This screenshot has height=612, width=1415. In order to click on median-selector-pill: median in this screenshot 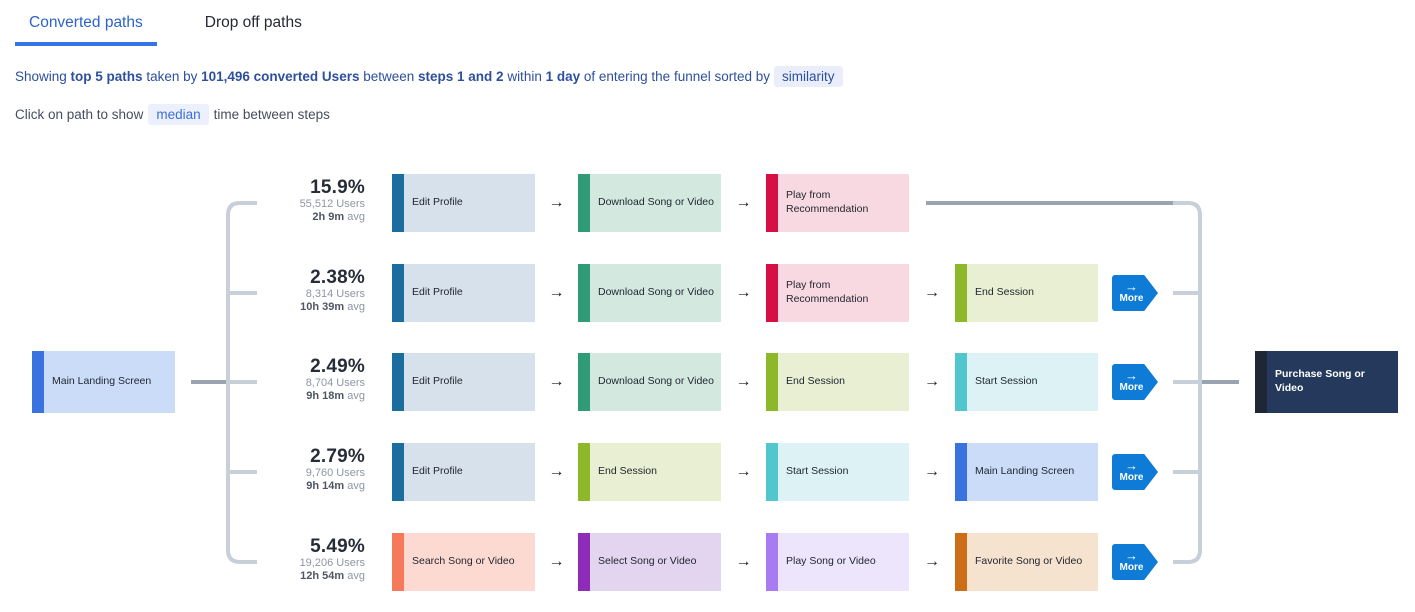, I will do `click(178, 114)`.